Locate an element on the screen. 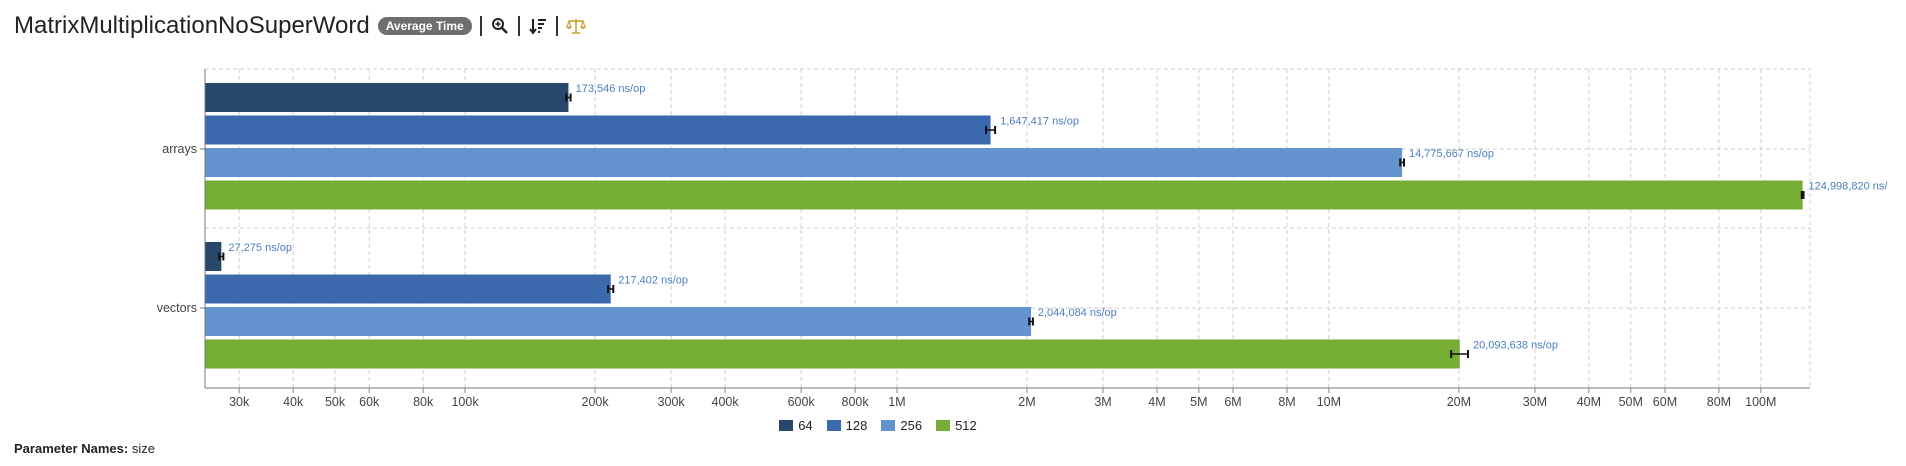  x-tick-label: 80k is located at coordinates (423, 402).